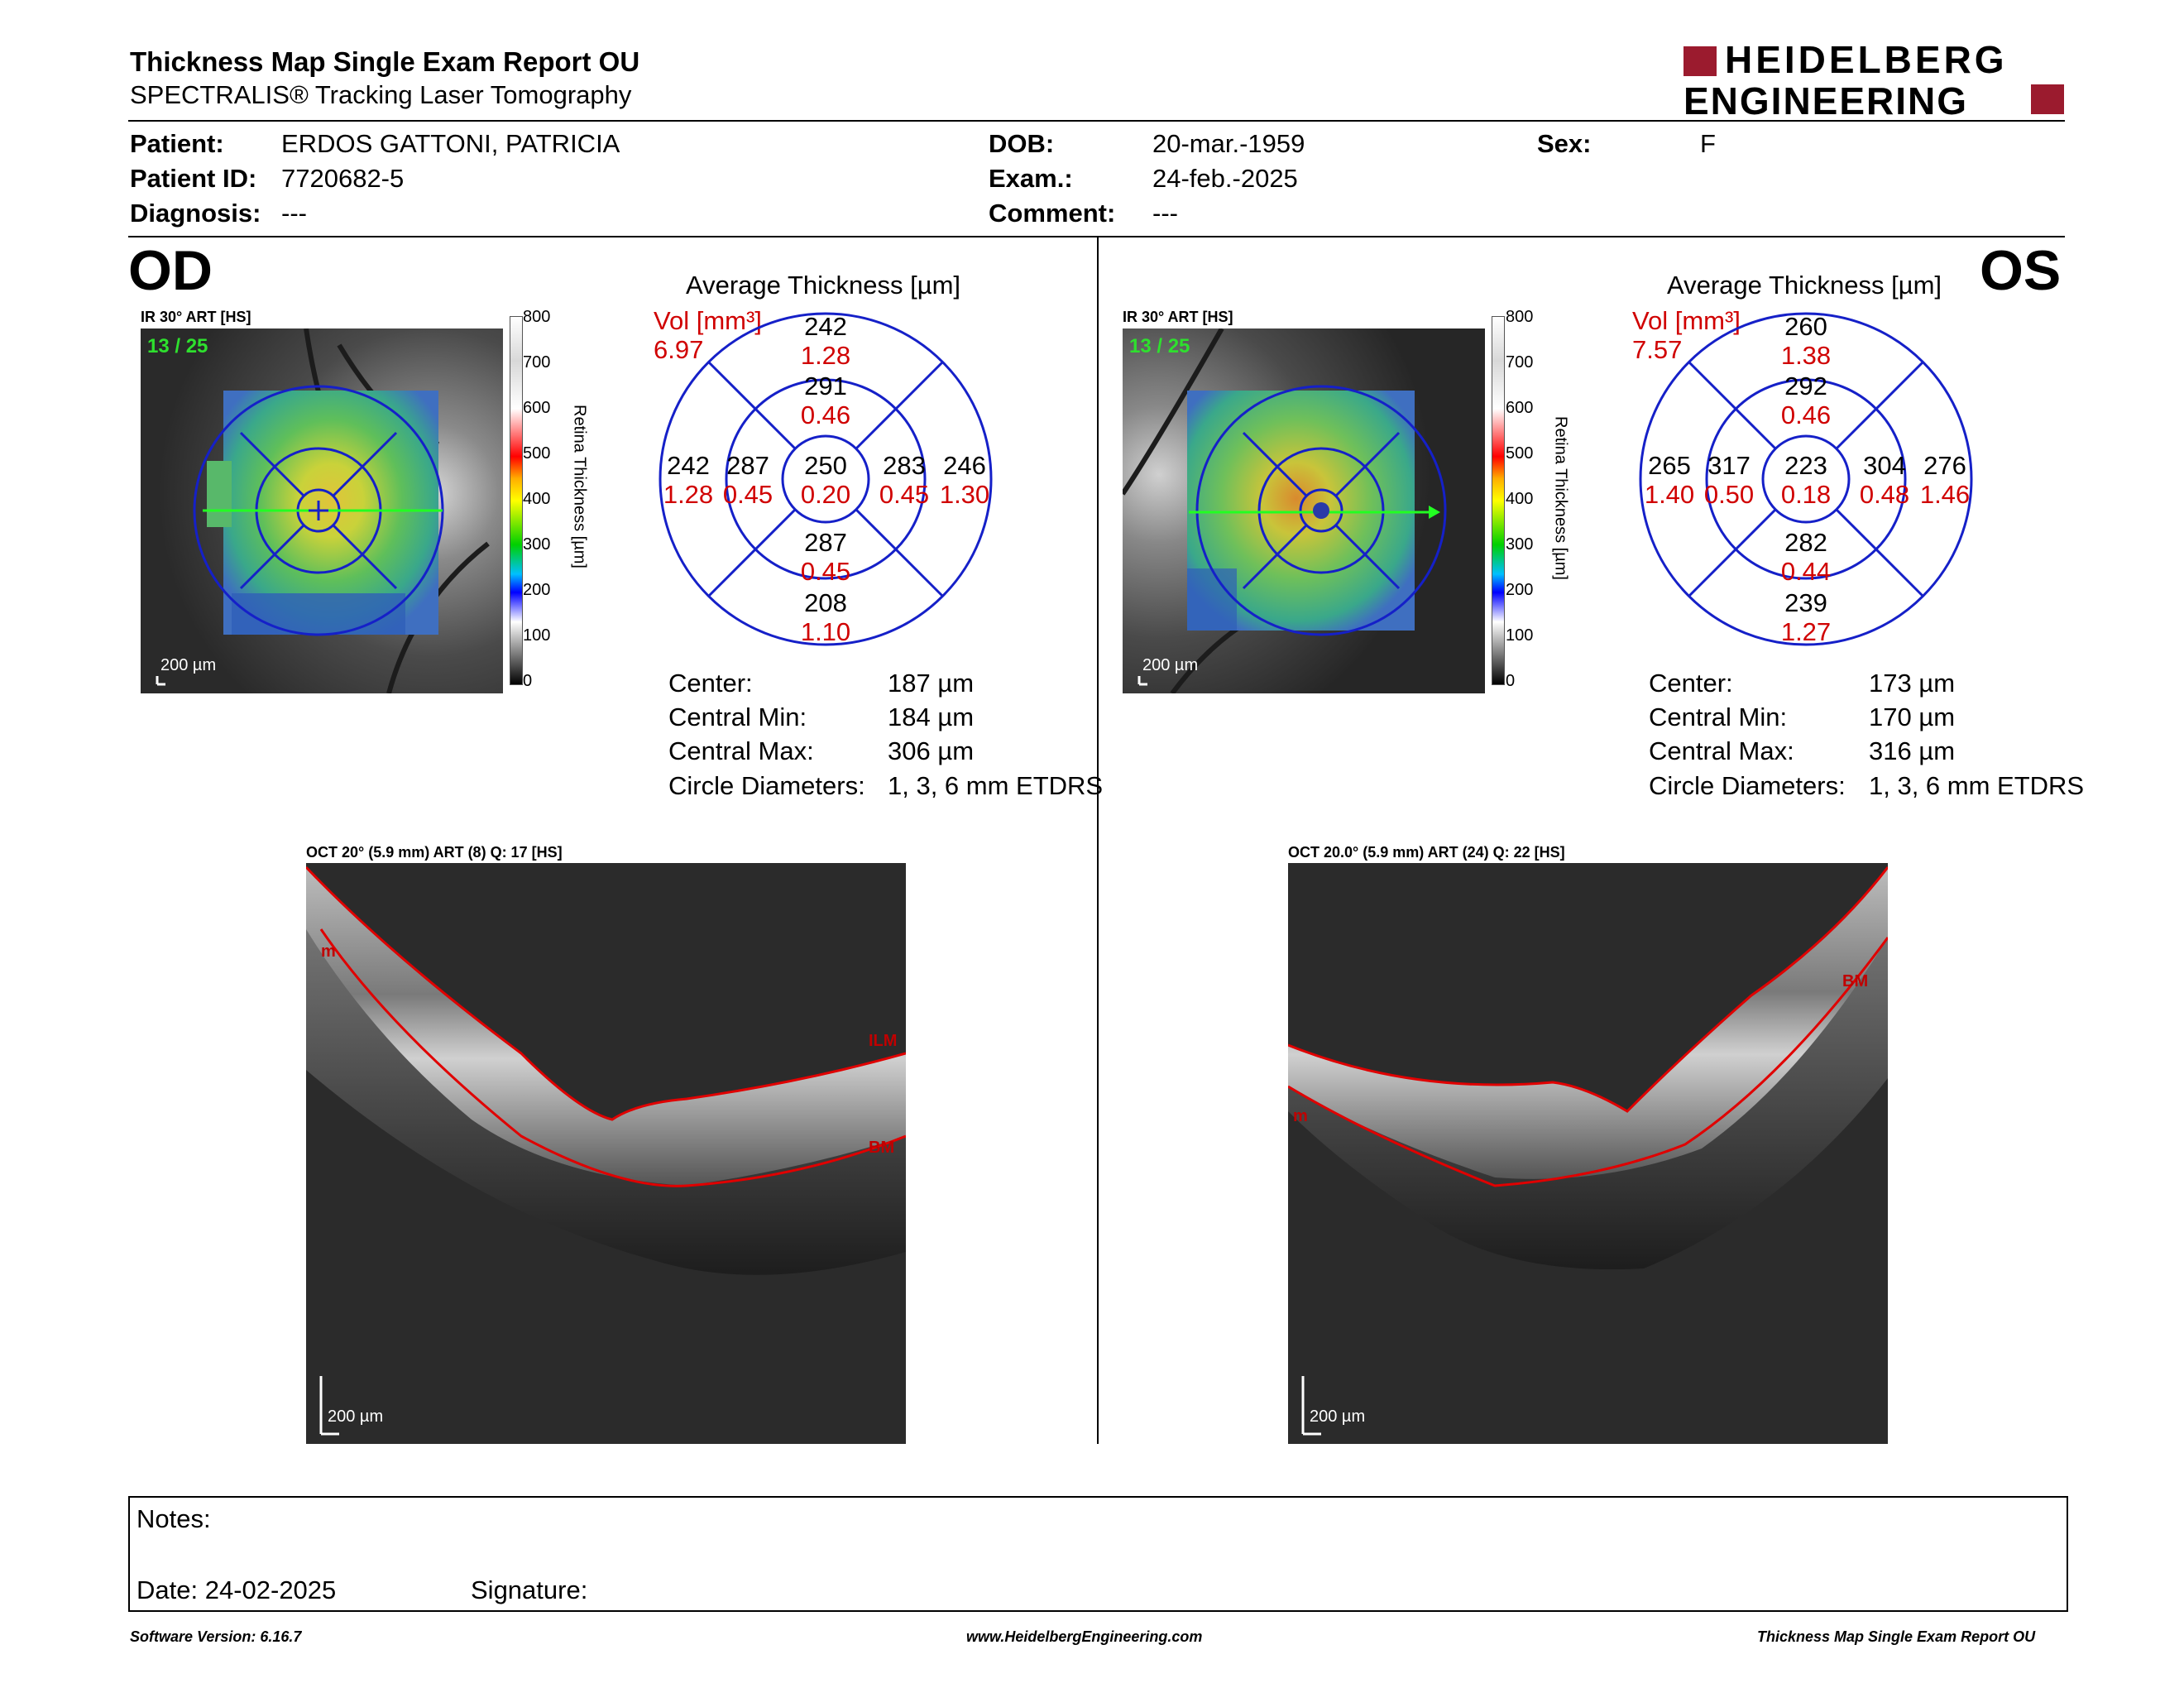  I want to click on patient-name: ERDOS GATTONI, PATRICIA, so click(450, 143).